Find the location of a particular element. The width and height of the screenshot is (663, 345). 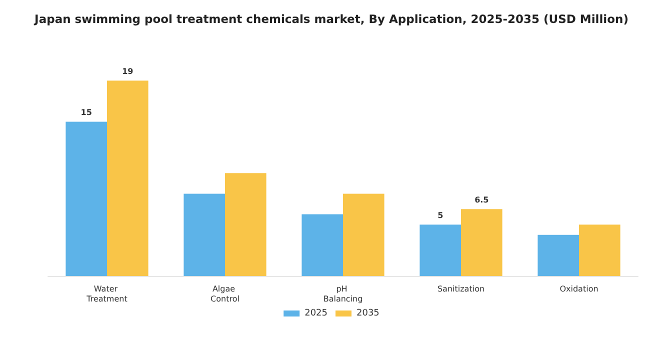

legend-label: 2035 is located at coordinates (368, 313).